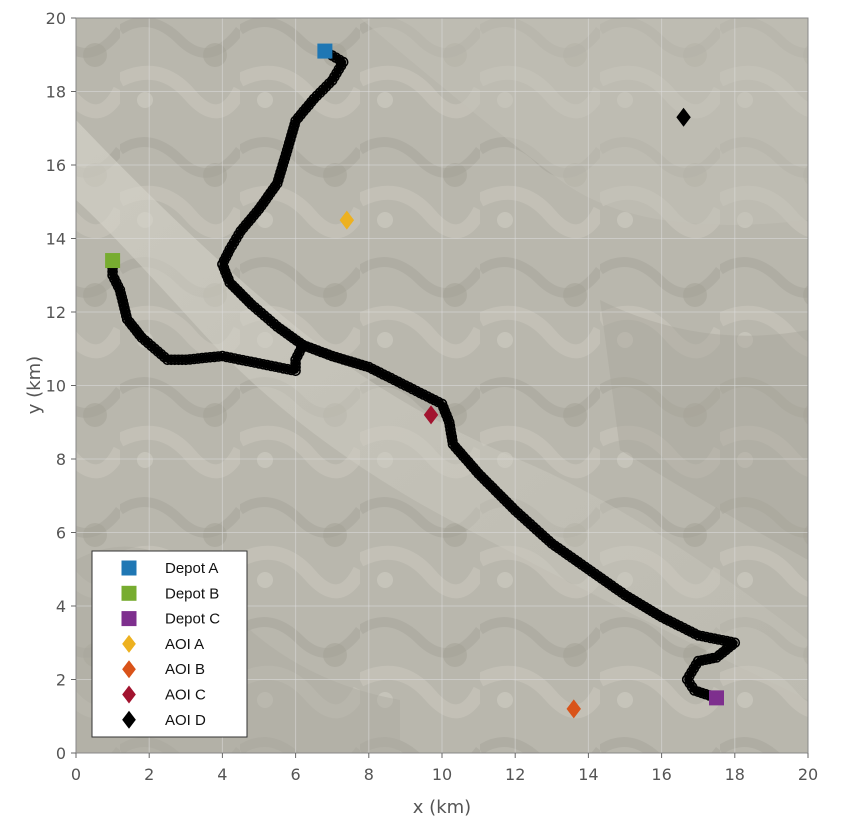 Image resolution: width=841 pixels, height=827 pixels. What do you see at coordinates (34, 385) in the screenshot?
I see `y-axis-label: y (km)` at bounding box center [34, 385].